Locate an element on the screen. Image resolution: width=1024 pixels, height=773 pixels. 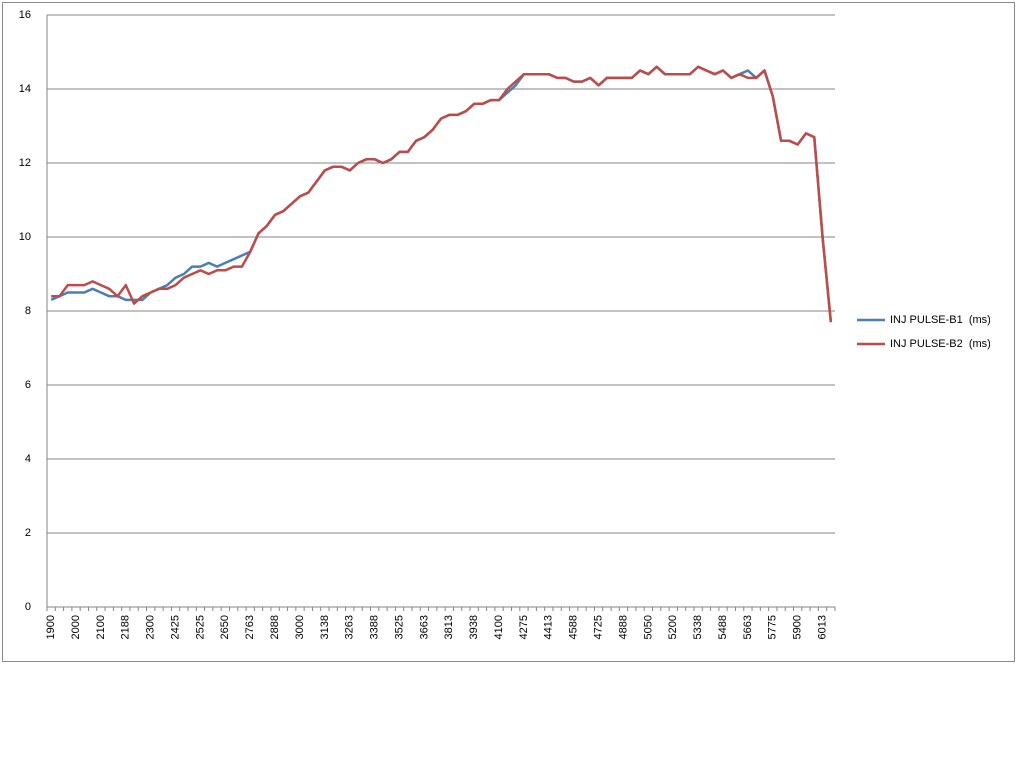
x-tick-label: 2650 is located at coordinates (225, 627).